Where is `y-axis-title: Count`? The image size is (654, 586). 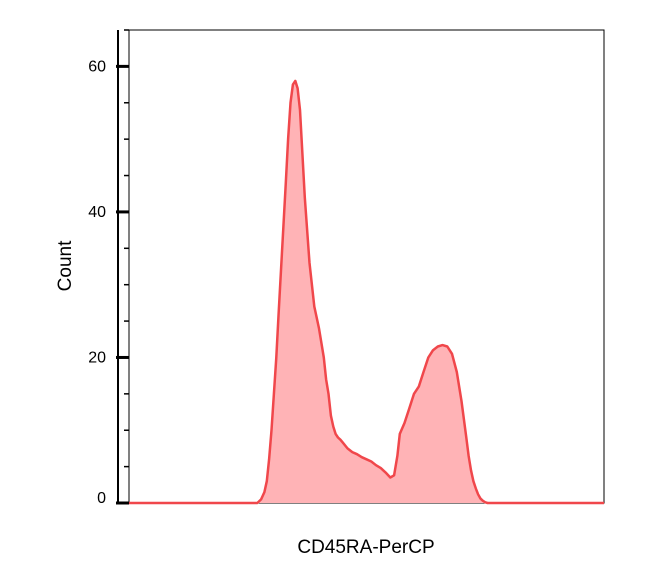
y-axis-title: Count is located at coordinates (65, 265).